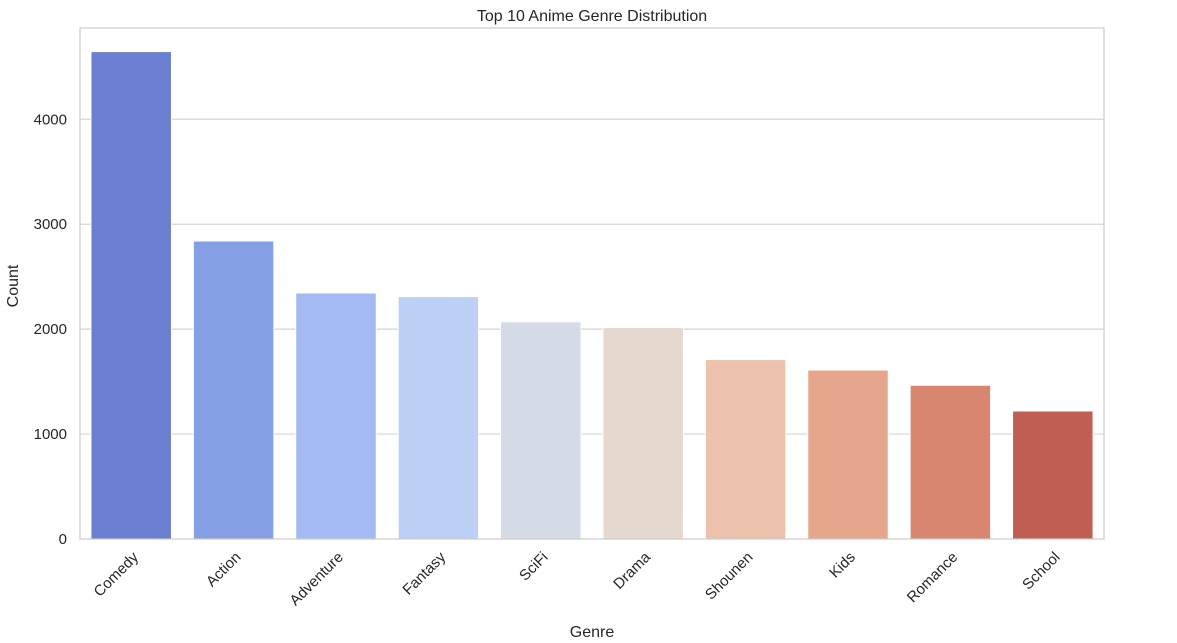  Describe the element at coordinates (131, 295) in the screenshot. I see `bar-comedy` at that location.